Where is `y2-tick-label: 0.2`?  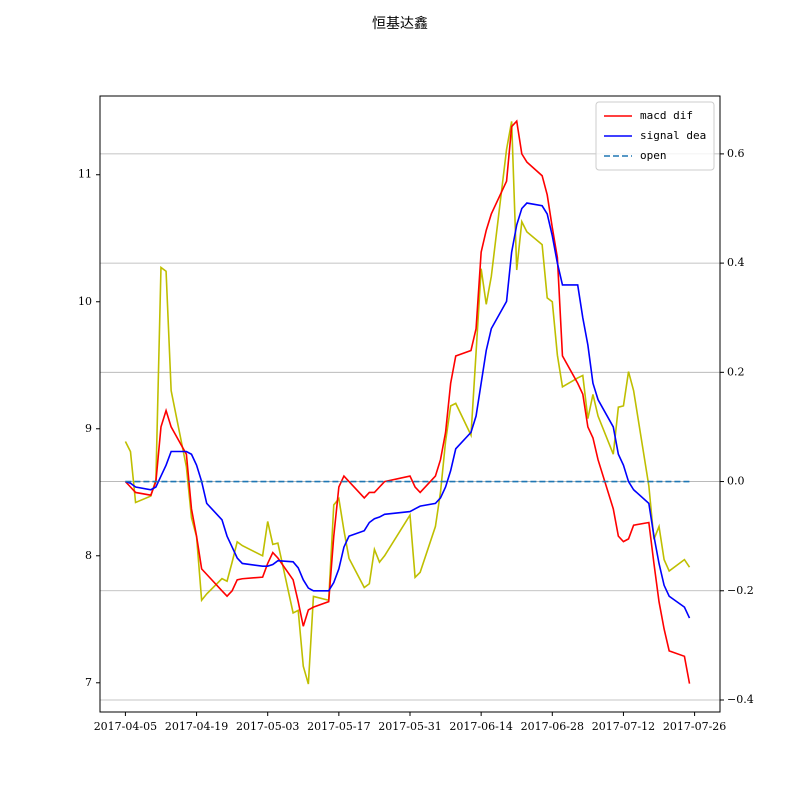
y2-tick-label: 0.2 is located at coordinates (736, 371).